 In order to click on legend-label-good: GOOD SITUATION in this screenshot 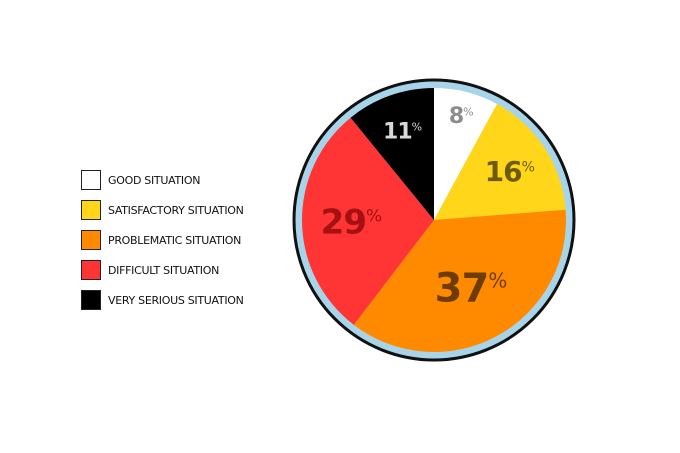, I will do `click(154, 180)`.